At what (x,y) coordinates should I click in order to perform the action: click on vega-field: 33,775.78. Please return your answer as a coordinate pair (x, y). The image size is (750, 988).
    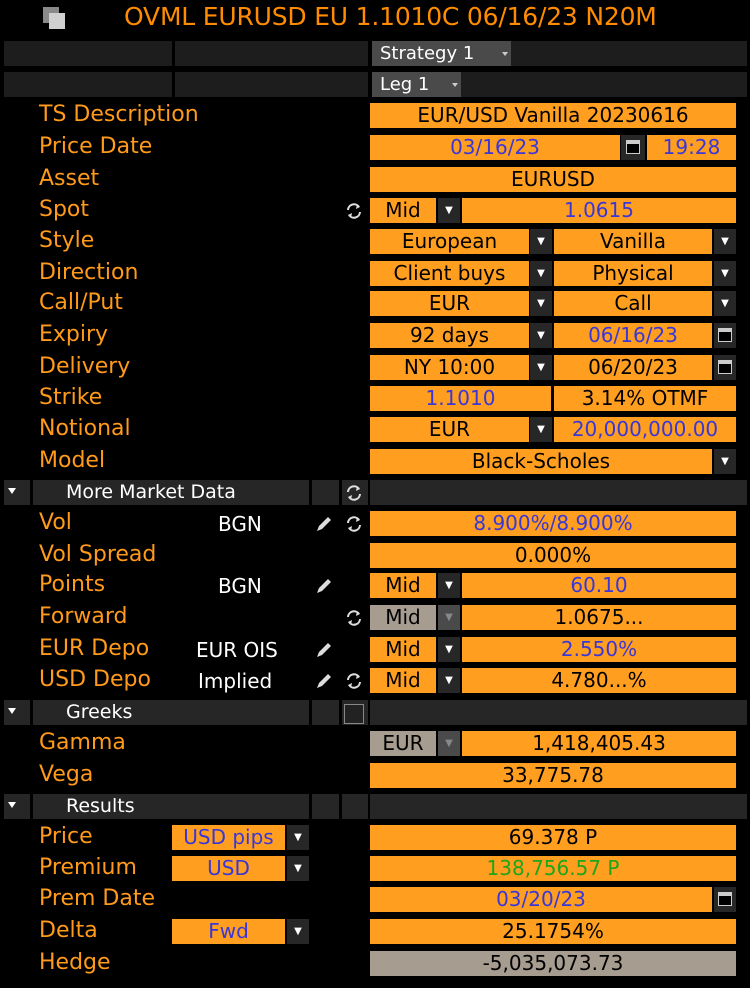
    Looking at the image, I should click on (553, 775).